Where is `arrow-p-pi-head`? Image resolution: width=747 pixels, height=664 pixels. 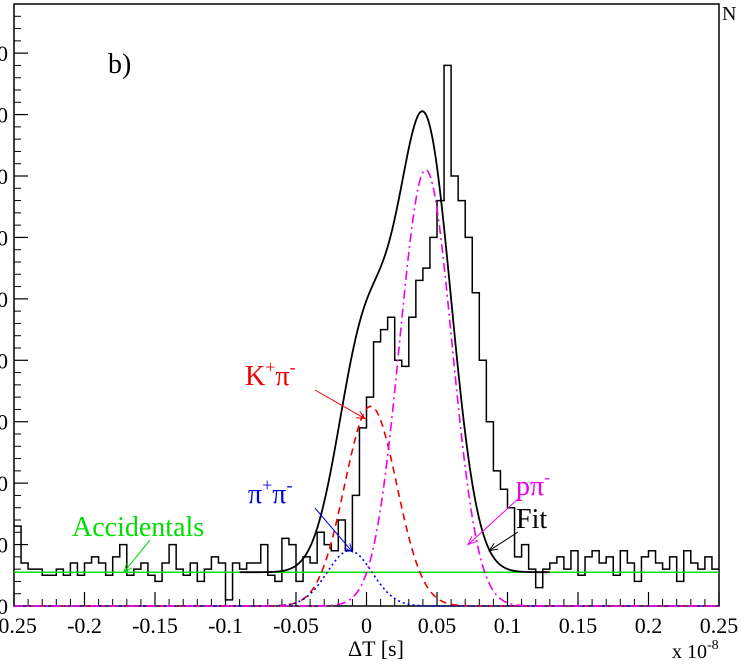 arrow-p-pi-head is located at coordinates (472, 541).